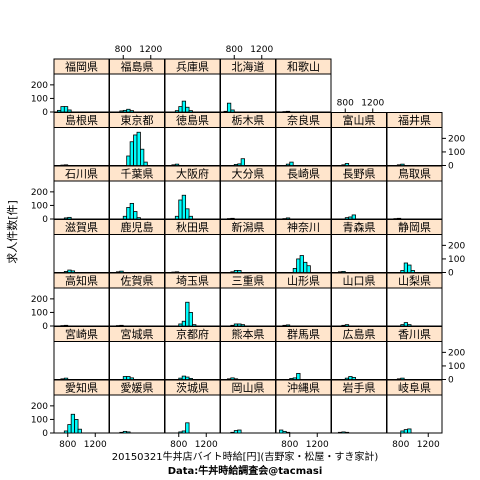 The image size is (480, 480). I want to click on panel: 鹿児島, so click(137, 246).